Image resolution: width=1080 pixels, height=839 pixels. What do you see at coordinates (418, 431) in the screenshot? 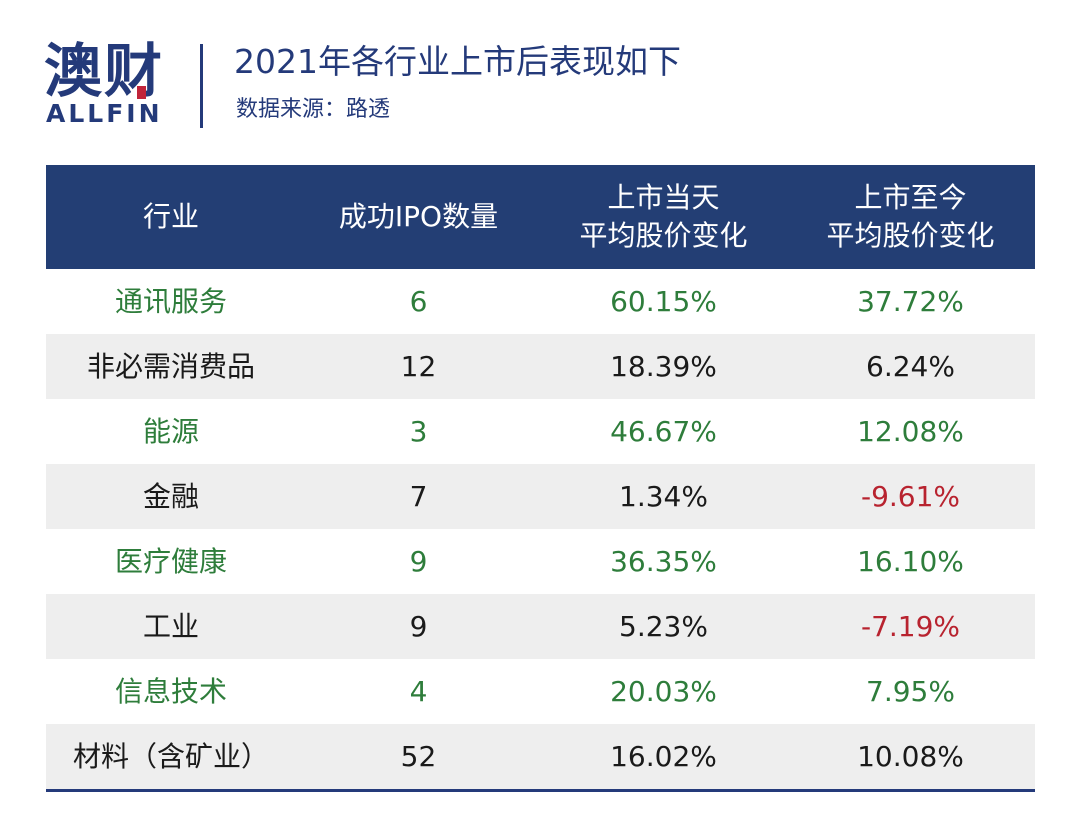
I see `cell-ipo-count: 3` at bounding box center [418, 431].